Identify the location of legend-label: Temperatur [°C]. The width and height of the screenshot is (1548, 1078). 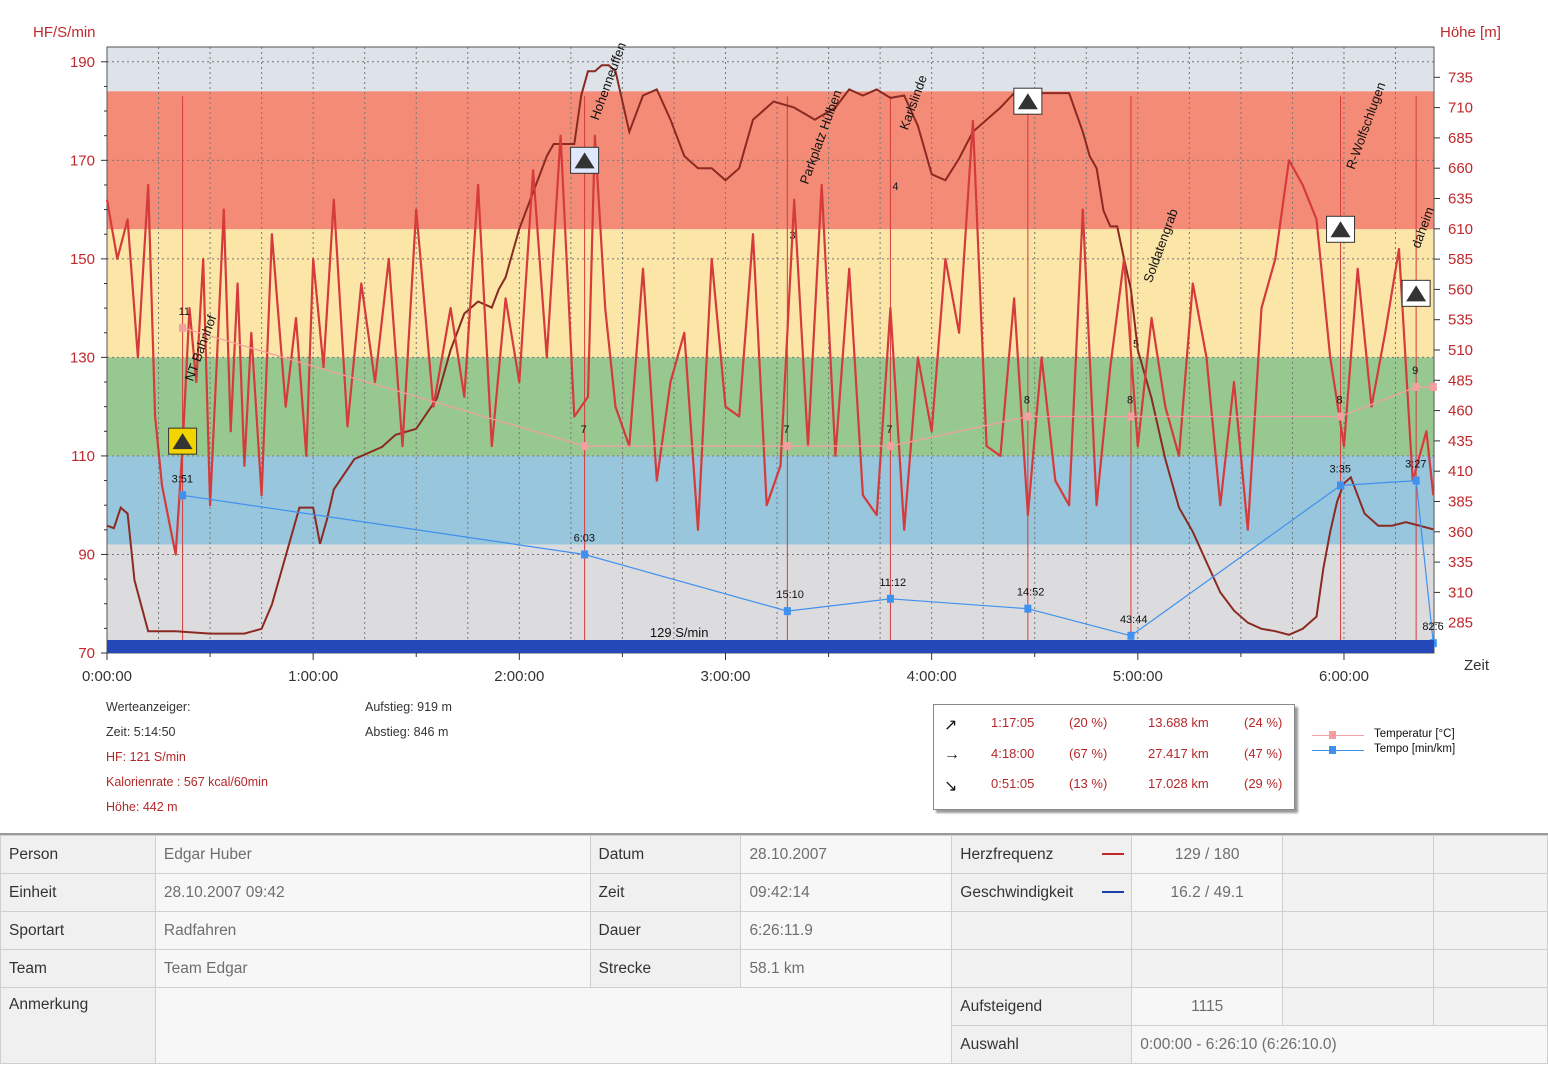
(1414, 734).